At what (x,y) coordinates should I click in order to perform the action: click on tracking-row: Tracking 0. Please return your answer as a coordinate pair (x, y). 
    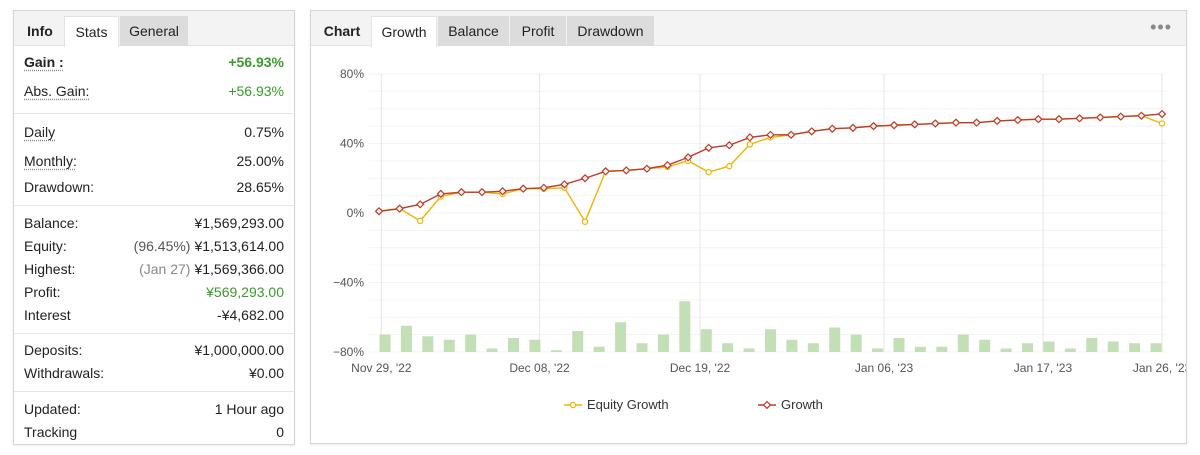
    Looking at the image, I should click on (154, 432).